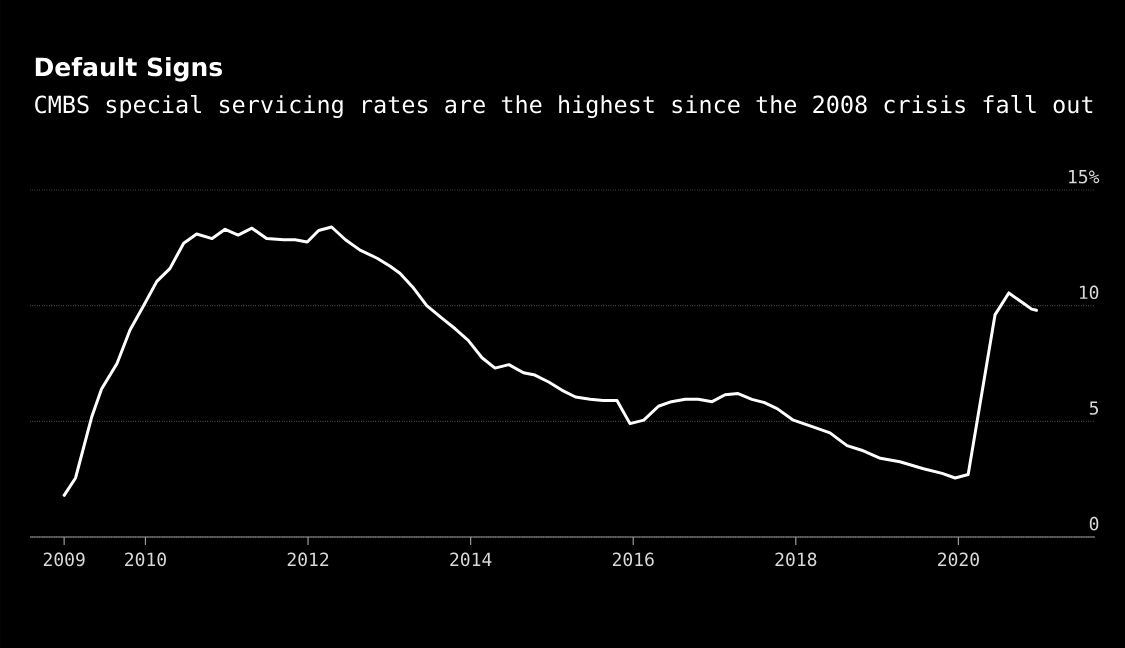  I want to click on y-tick-label: 15%, so click(1084, 177).